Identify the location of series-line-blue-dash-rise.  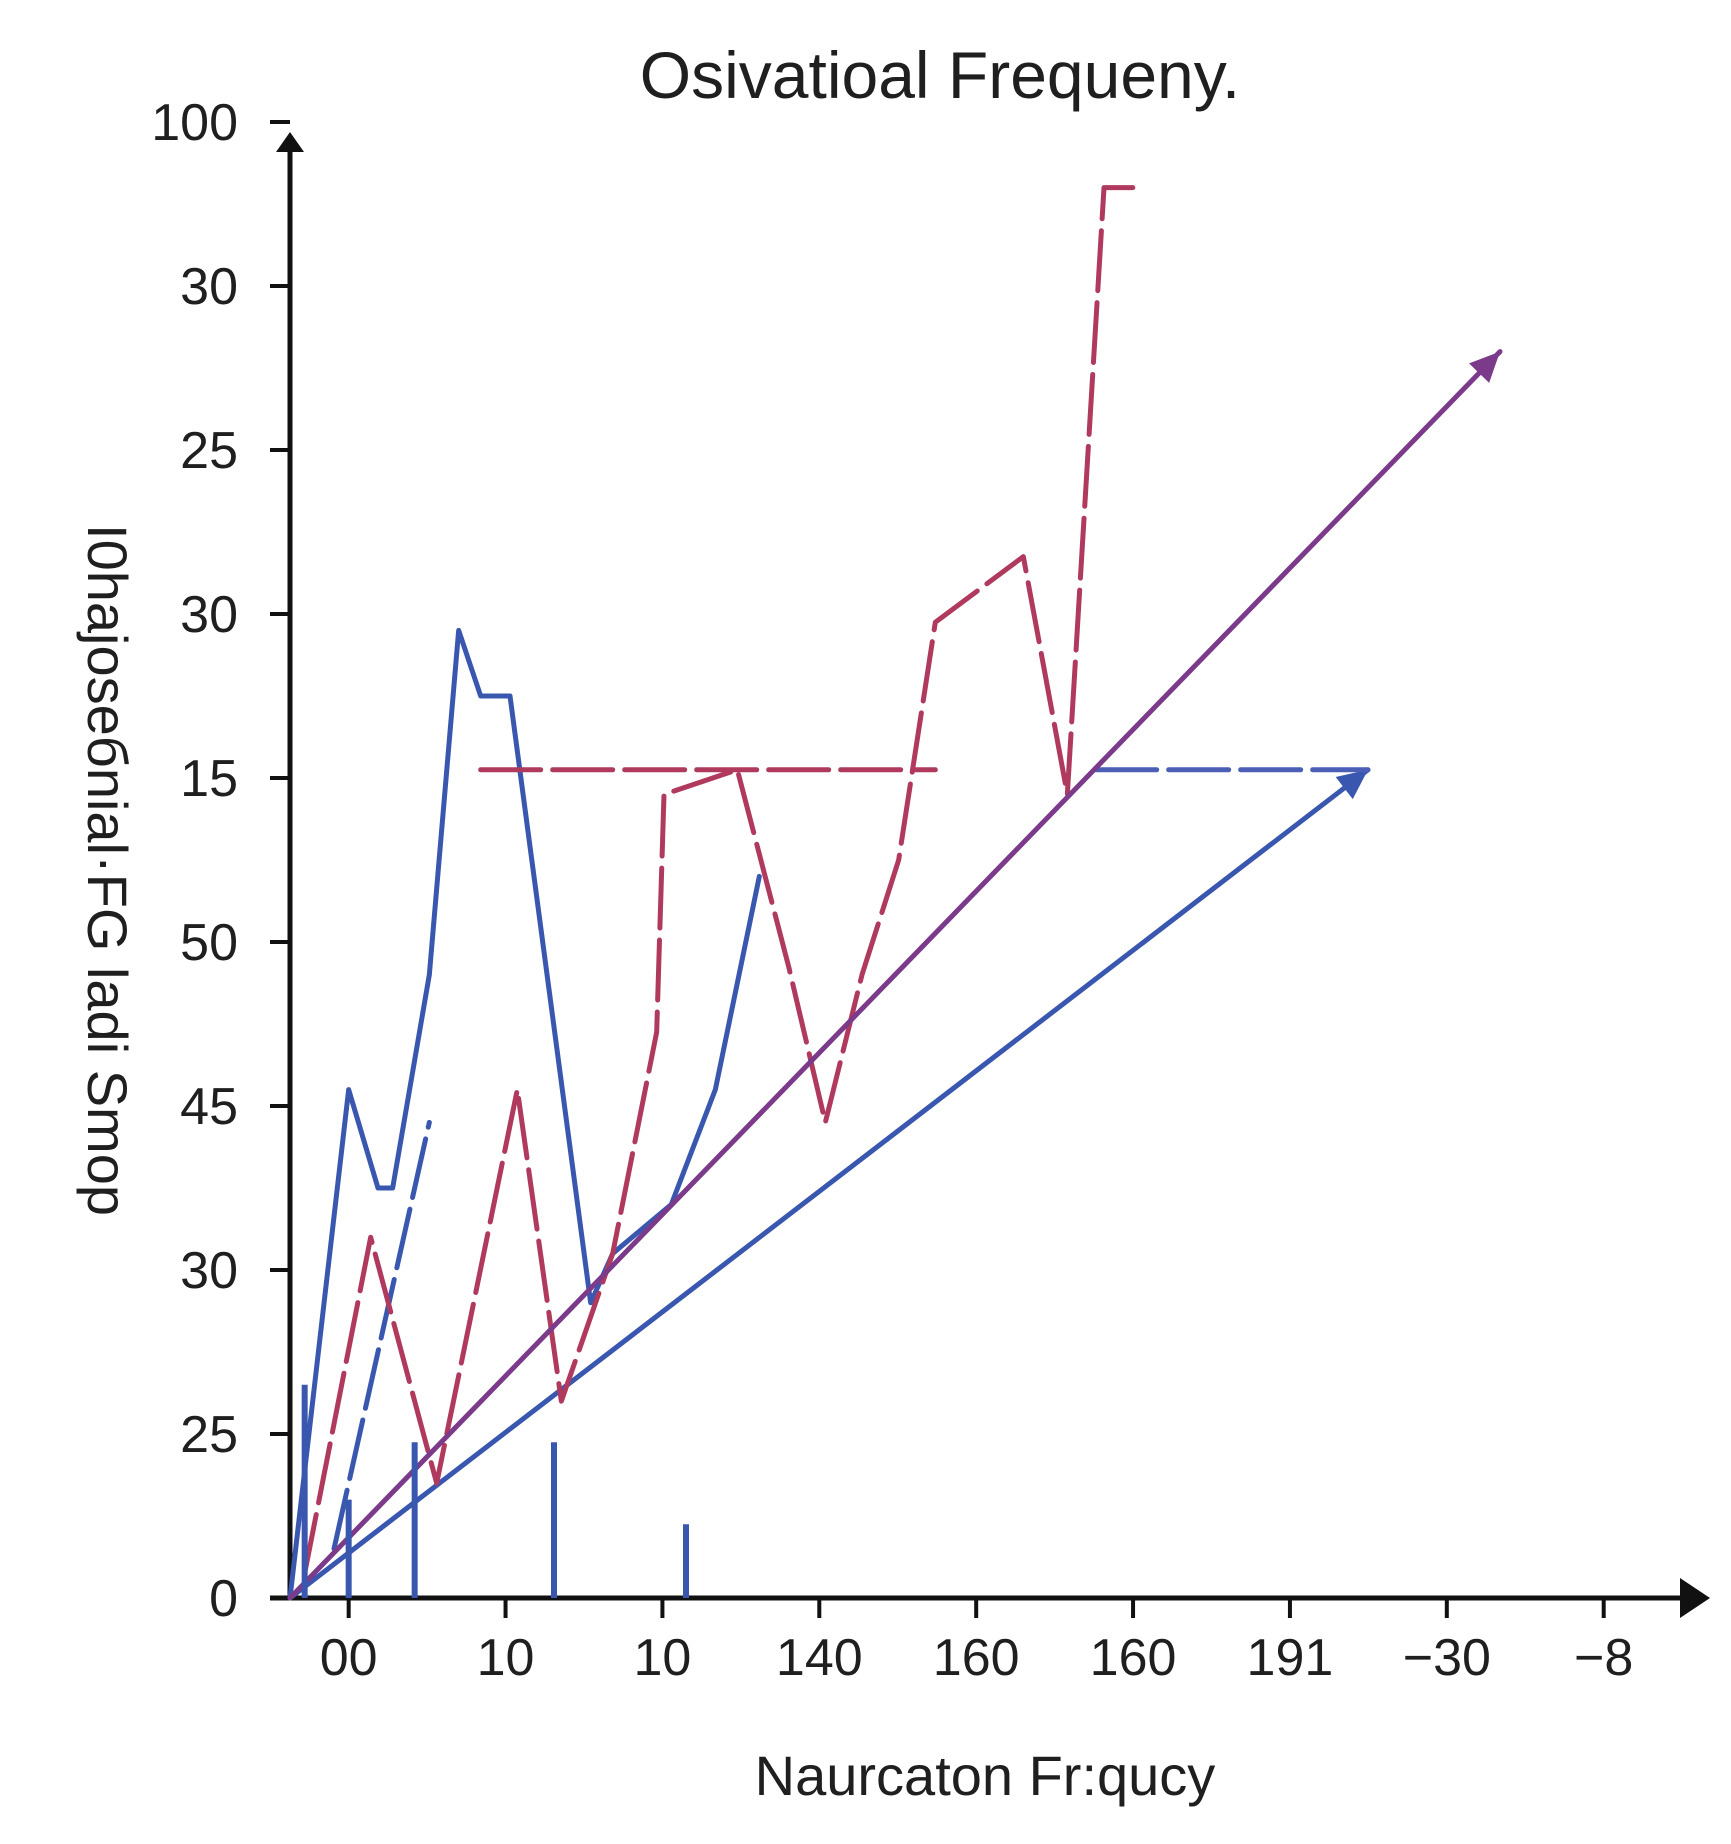
(381, 1335).